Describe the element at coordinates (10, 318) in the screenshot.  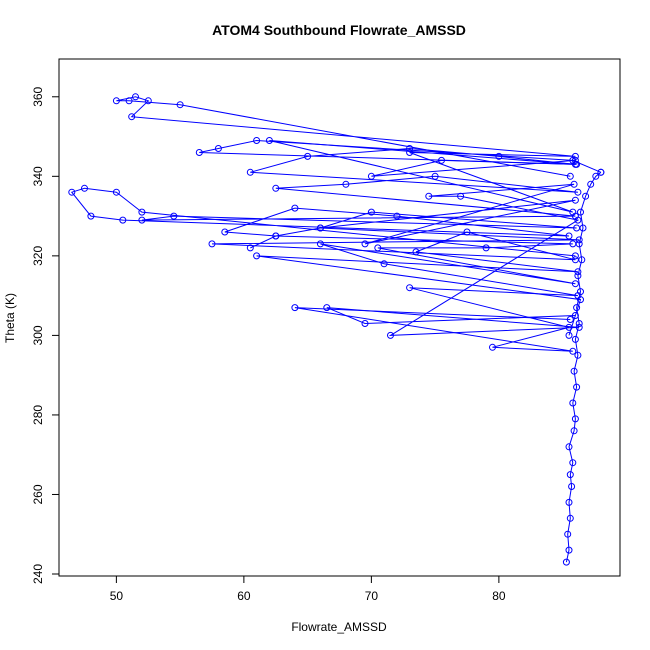
I see `y-axis-label: Theta (K)` at that location.